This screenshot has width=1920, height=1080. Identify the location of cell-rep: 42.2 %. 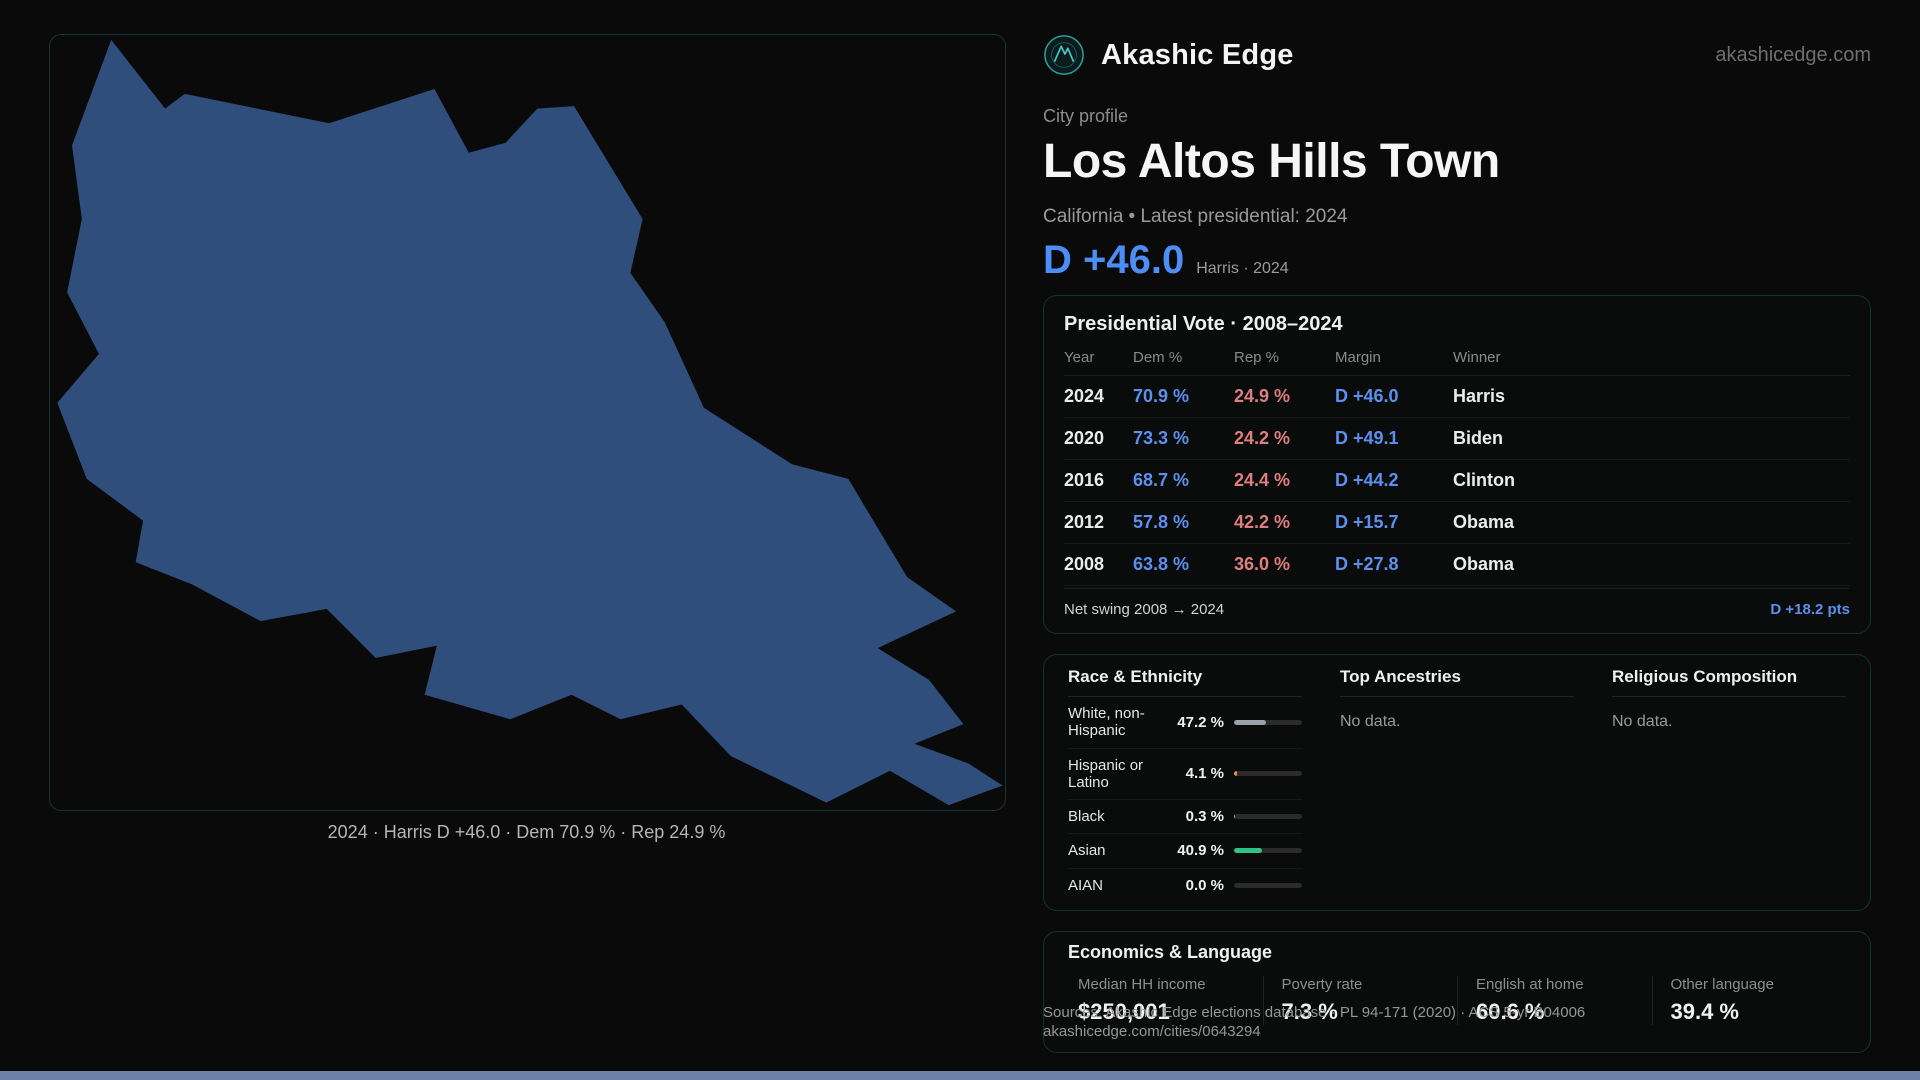
(1262, 522).